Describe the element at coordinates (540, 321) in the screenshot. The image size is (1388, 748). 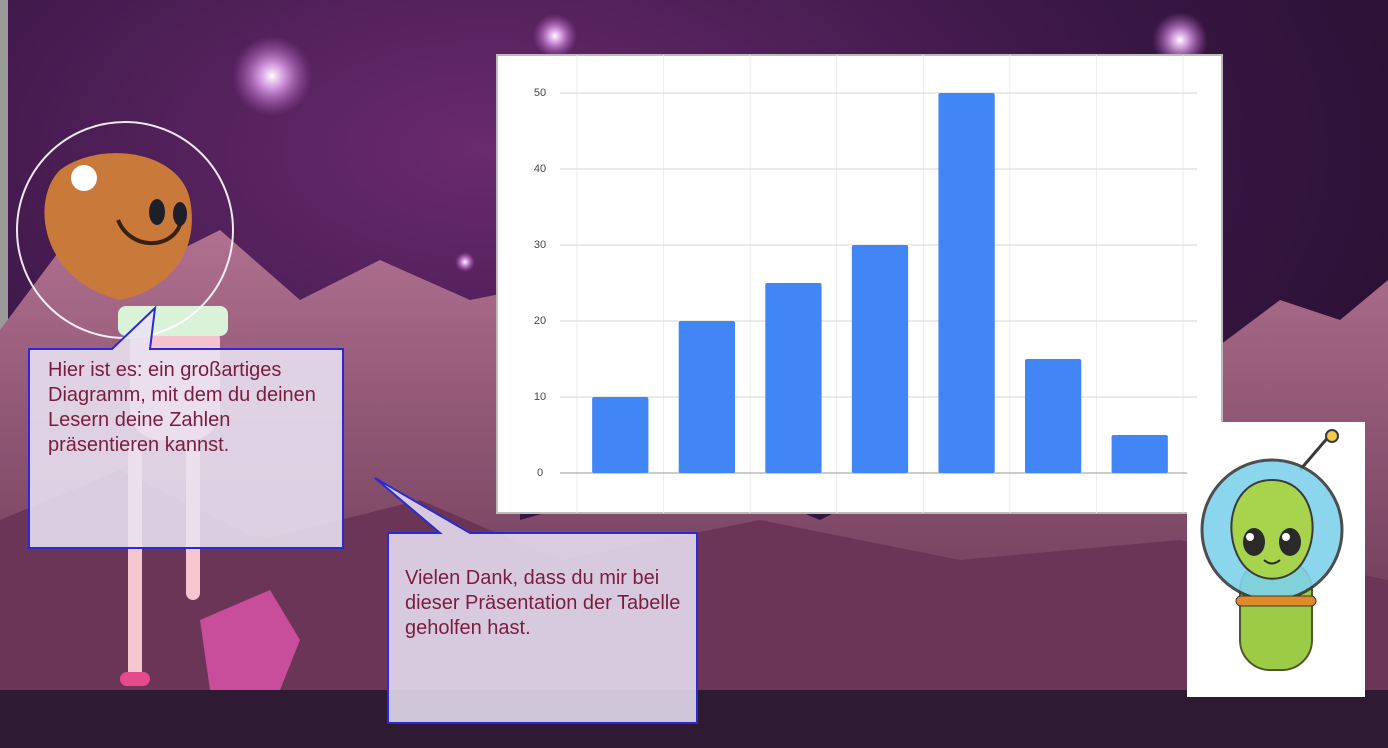
I see `y-tick-label: 20` at that location.